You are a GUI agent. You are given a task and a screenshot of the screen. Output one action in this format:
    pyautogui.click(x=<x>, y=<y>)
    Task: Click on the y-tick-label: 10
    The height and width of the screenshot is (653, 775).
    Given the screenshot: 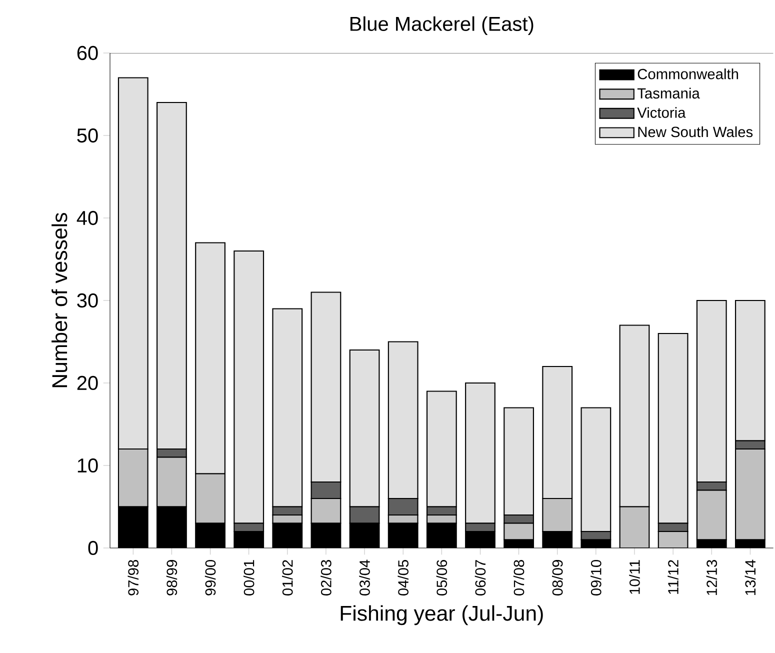 What is the action you would take?
    pyautogui.click(x=88, y=465)
    